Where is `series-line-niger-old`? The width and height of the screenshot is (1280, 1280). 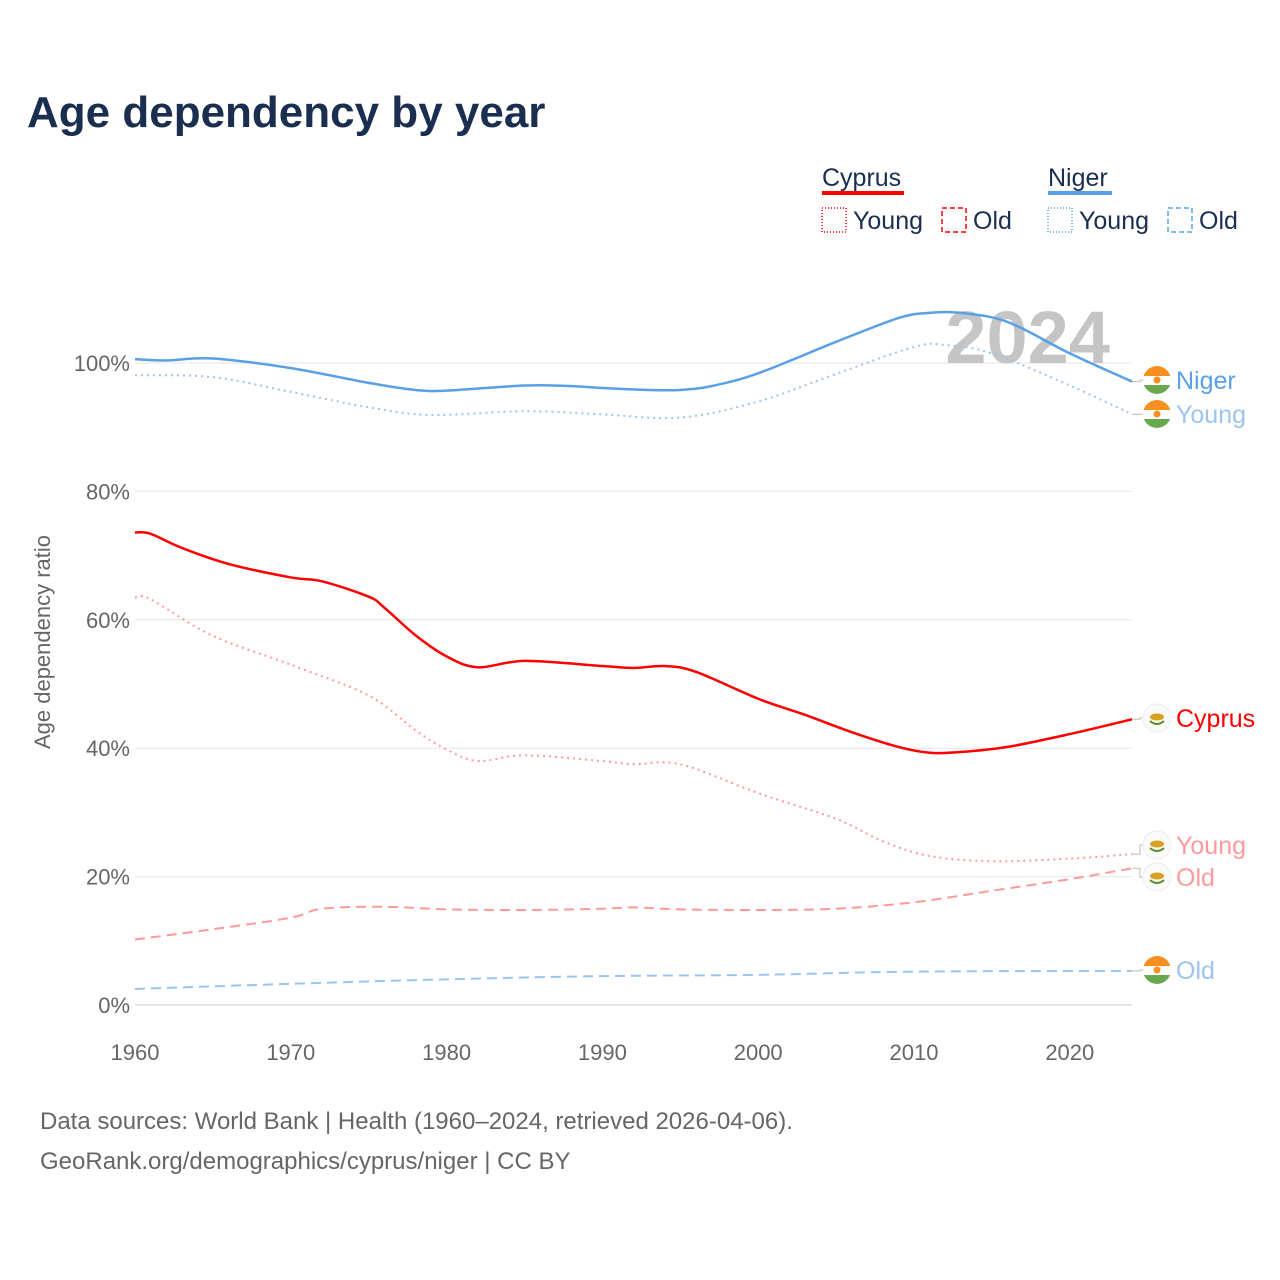
series-line-niger-old is located at coordinates (633, 979).